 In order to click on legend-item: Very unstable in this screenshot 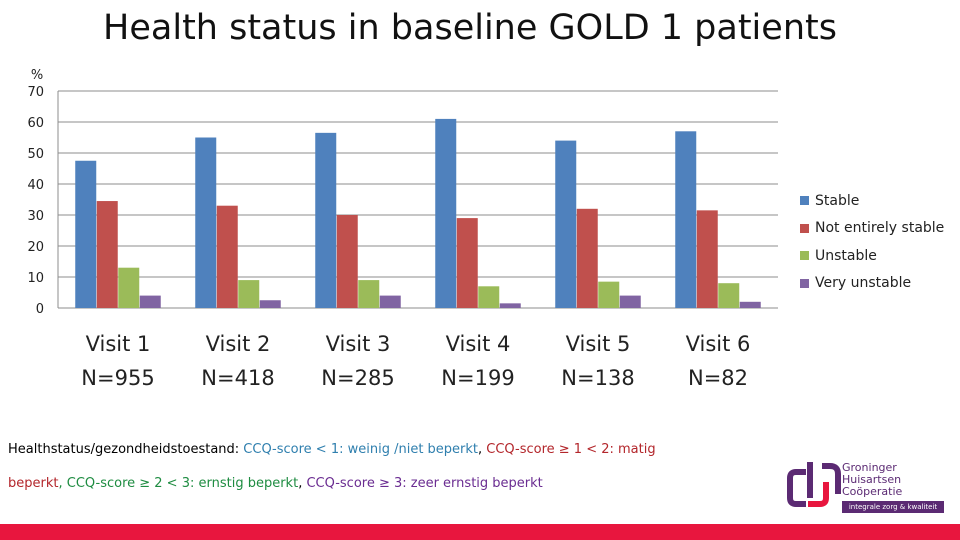, I will do `click(880, 284)`.